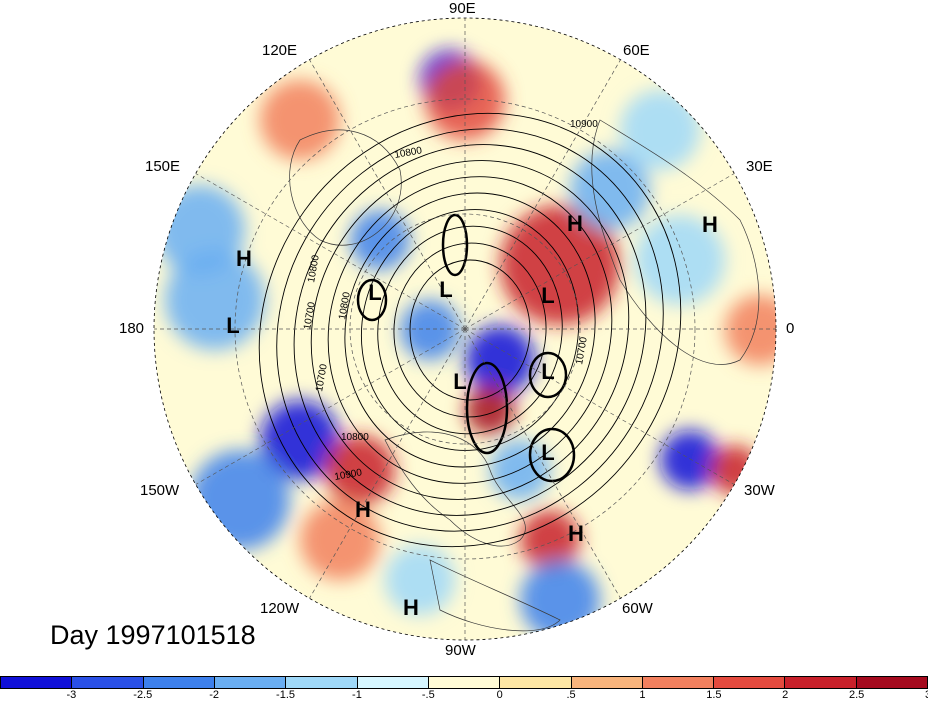 The height and width of the screenshot is (702, 928). I want to click on colorbar-tick-label: -1, so click(357, 695).